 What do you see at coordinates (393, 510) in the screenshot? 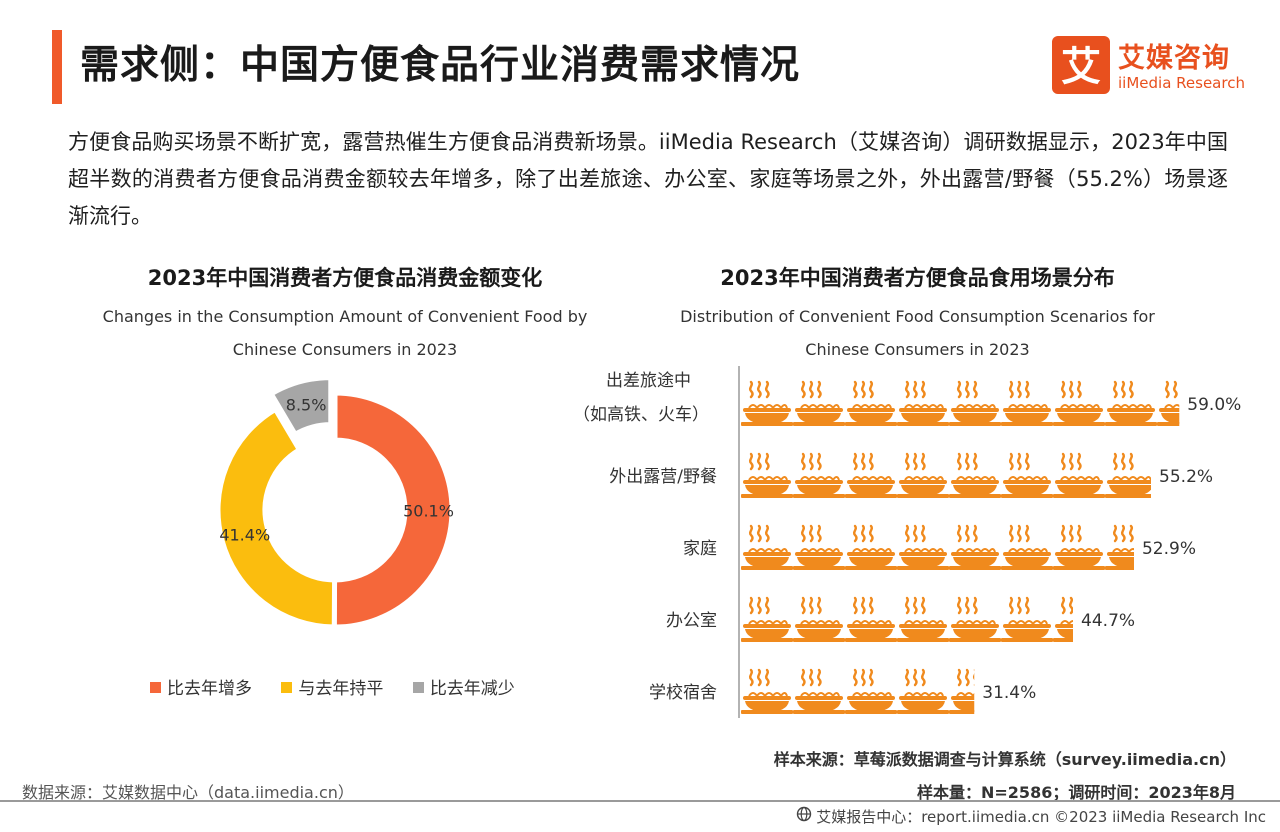
I see `donut-slice-increase` at bounding box center [393, 510].